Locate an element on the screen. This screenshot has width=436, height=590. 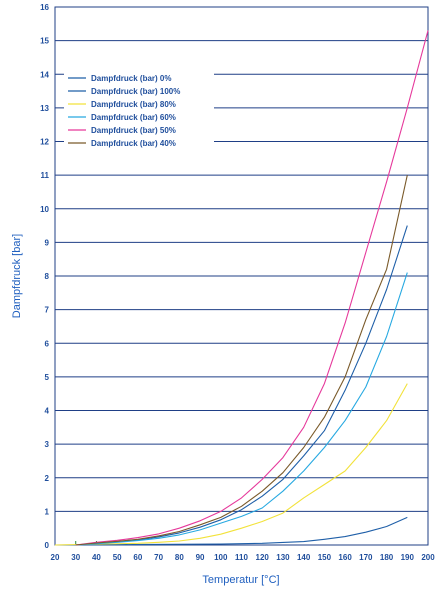
x-tick-label: 170 is located at coordinates (366, 557).